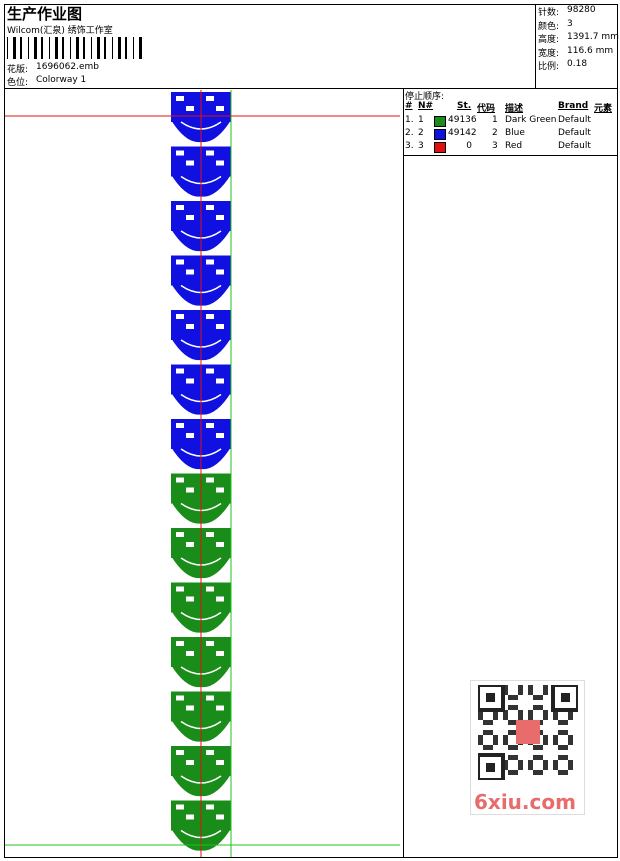  Describe the element at coordinates (462, 120) in the screenshot. I see `row-stitches: 49136` at that location.